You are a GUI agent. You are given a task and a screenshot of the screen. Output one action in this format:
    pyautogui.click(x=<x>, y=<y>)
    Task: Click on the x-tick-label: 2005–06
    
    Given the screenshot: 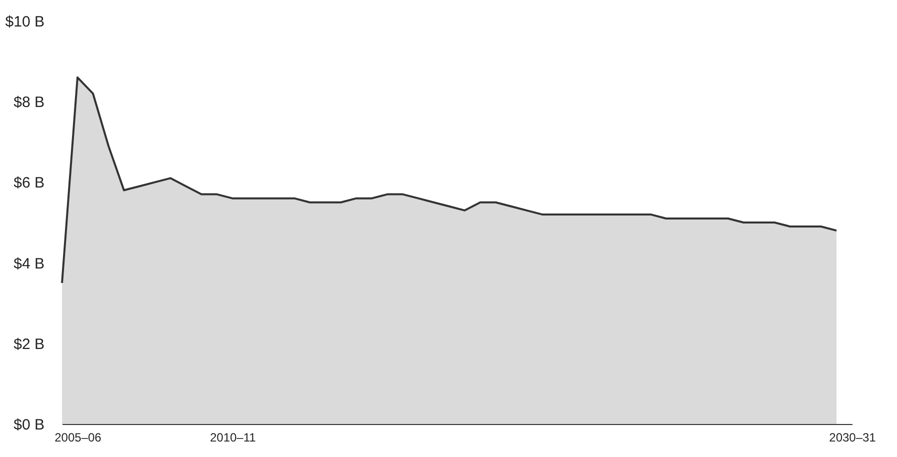 What is the action you would take?
    pyautogui.click(x=78, y=437)
    